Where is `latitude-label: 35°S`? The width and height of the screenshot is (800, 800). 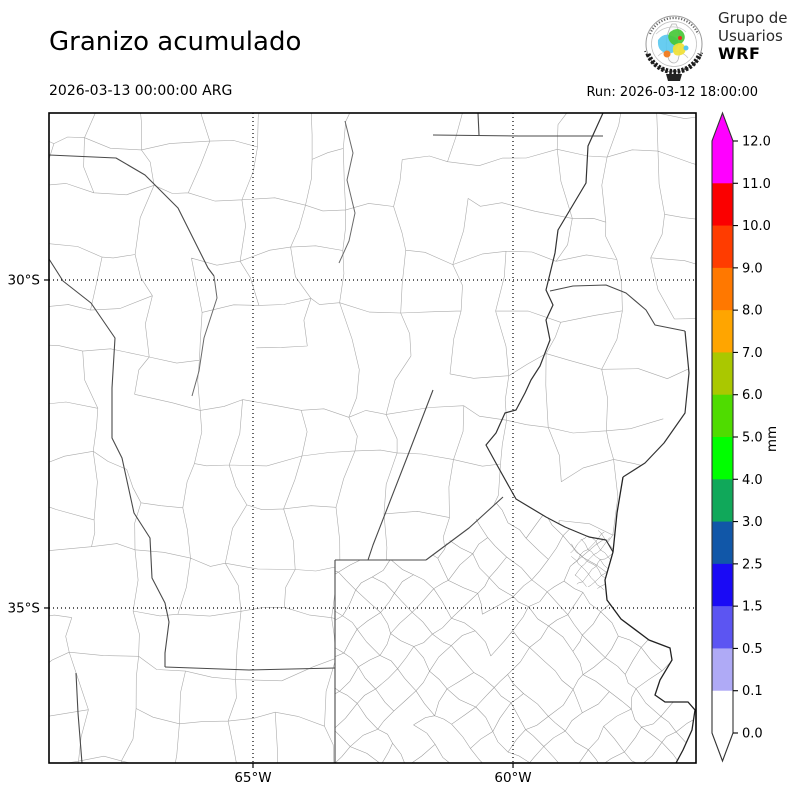
latitude-label: 35°S is located at coordinates (24, 608).